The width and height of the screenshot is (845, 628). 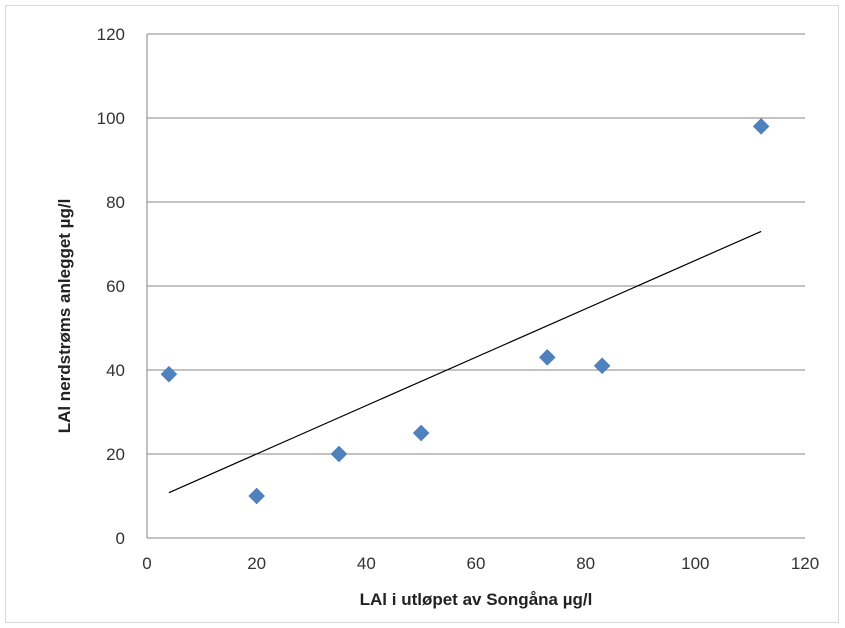 I want to click on x-tick-labels: 0 20 40 60 80 100 120, so click(x=480, y=563).